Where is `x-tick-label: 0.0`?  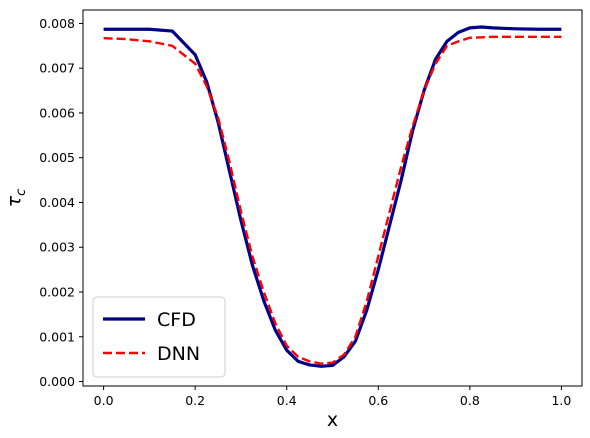 x-tick-label: 0.0 is located at coordinates (104, 400).